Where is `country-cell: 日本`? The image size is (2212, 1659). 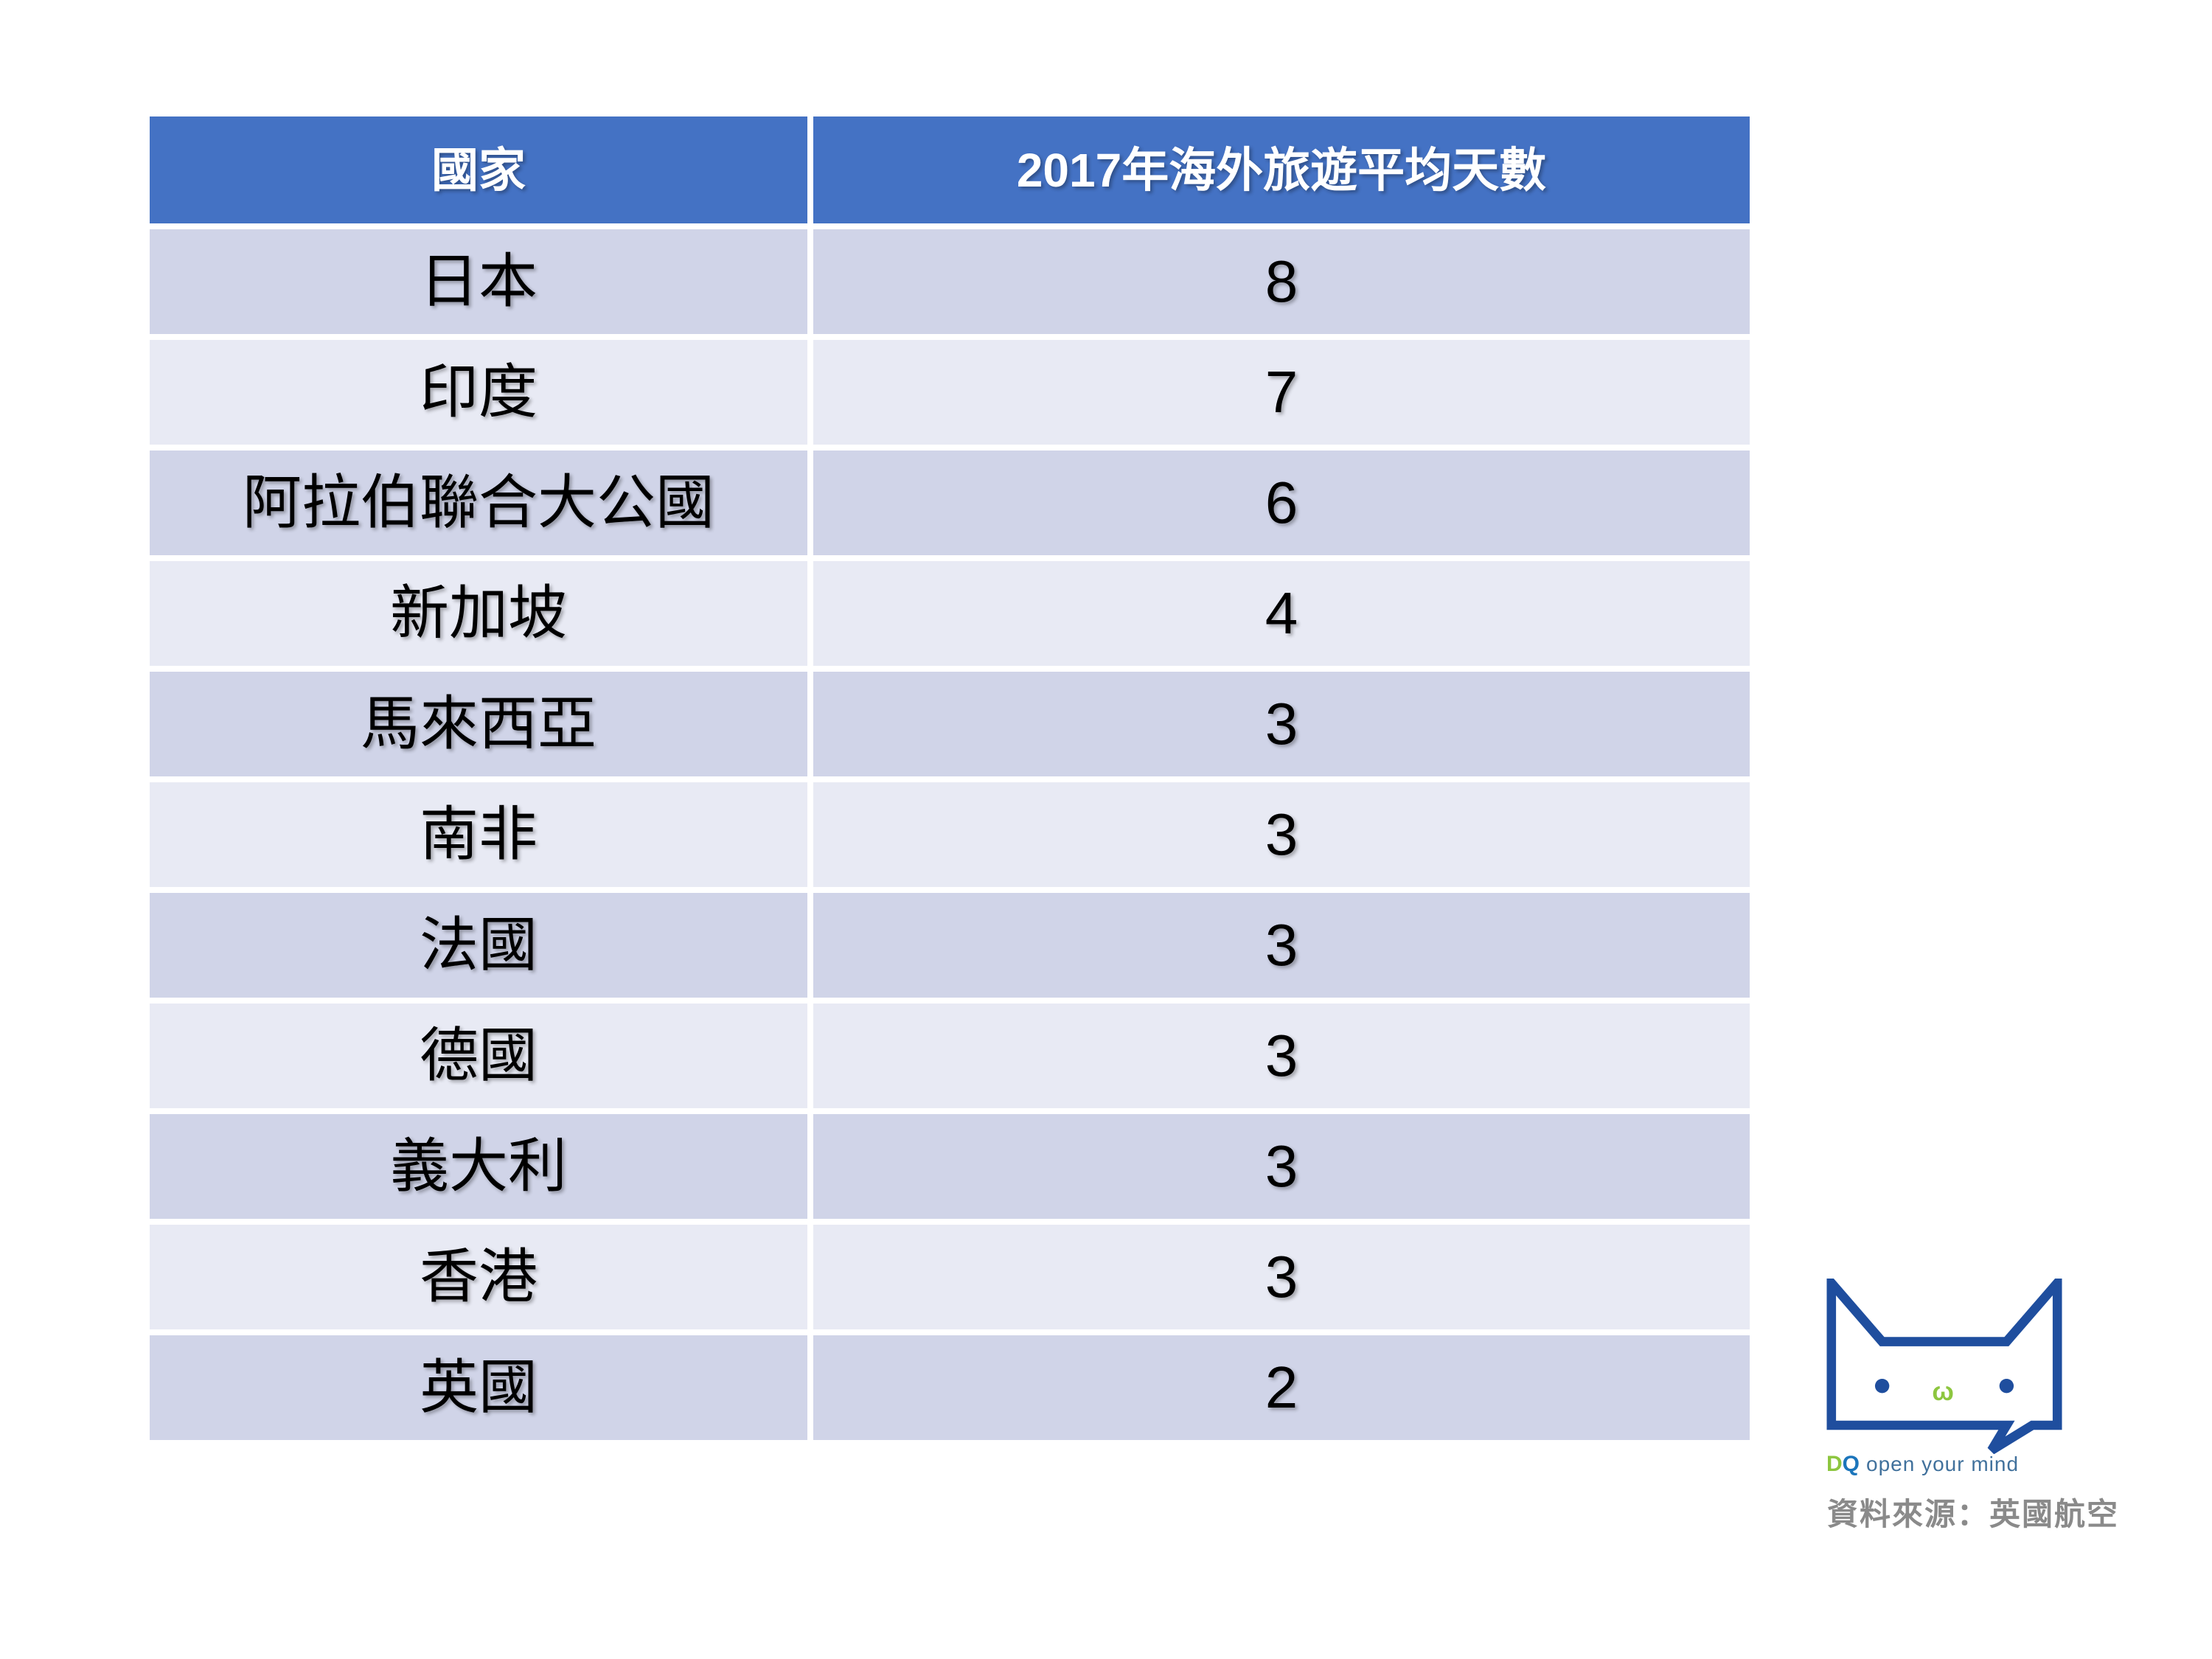 country-cell: 日本 is located at coordinates (478, 281).